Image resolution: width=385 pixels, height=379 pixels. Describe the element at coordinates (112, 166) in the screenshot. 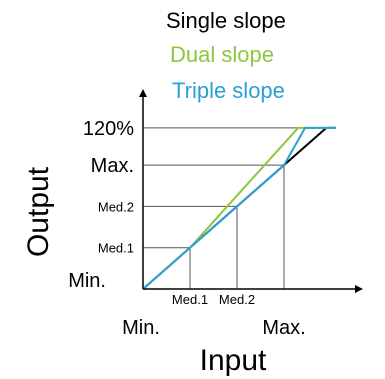

I see `y-tick-label-3: Max.` at that location.